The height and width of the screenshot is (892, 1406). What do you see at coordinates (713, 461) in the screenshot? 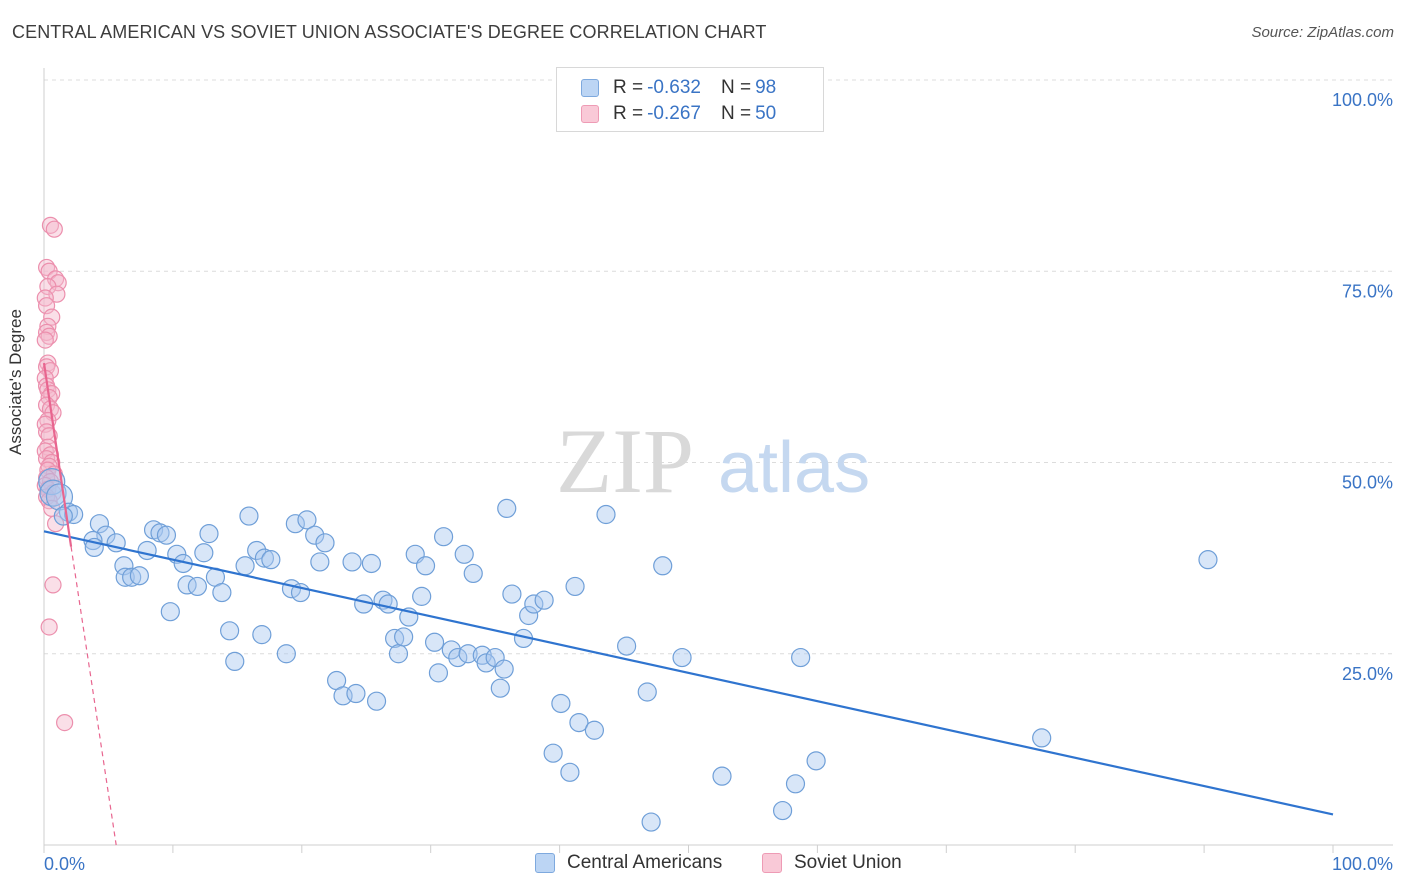
I see `watermark: ZIP atlas` at bounding box center [713, 461].